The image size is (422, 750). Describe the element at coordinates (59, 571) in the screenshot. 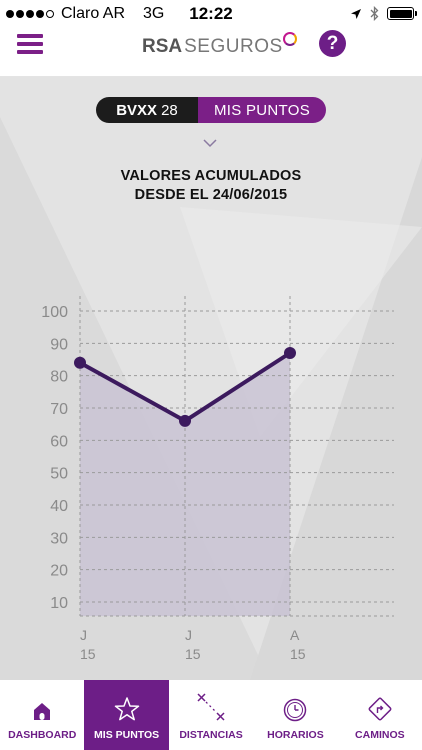

I see `y-tick-label: 20` at that location.